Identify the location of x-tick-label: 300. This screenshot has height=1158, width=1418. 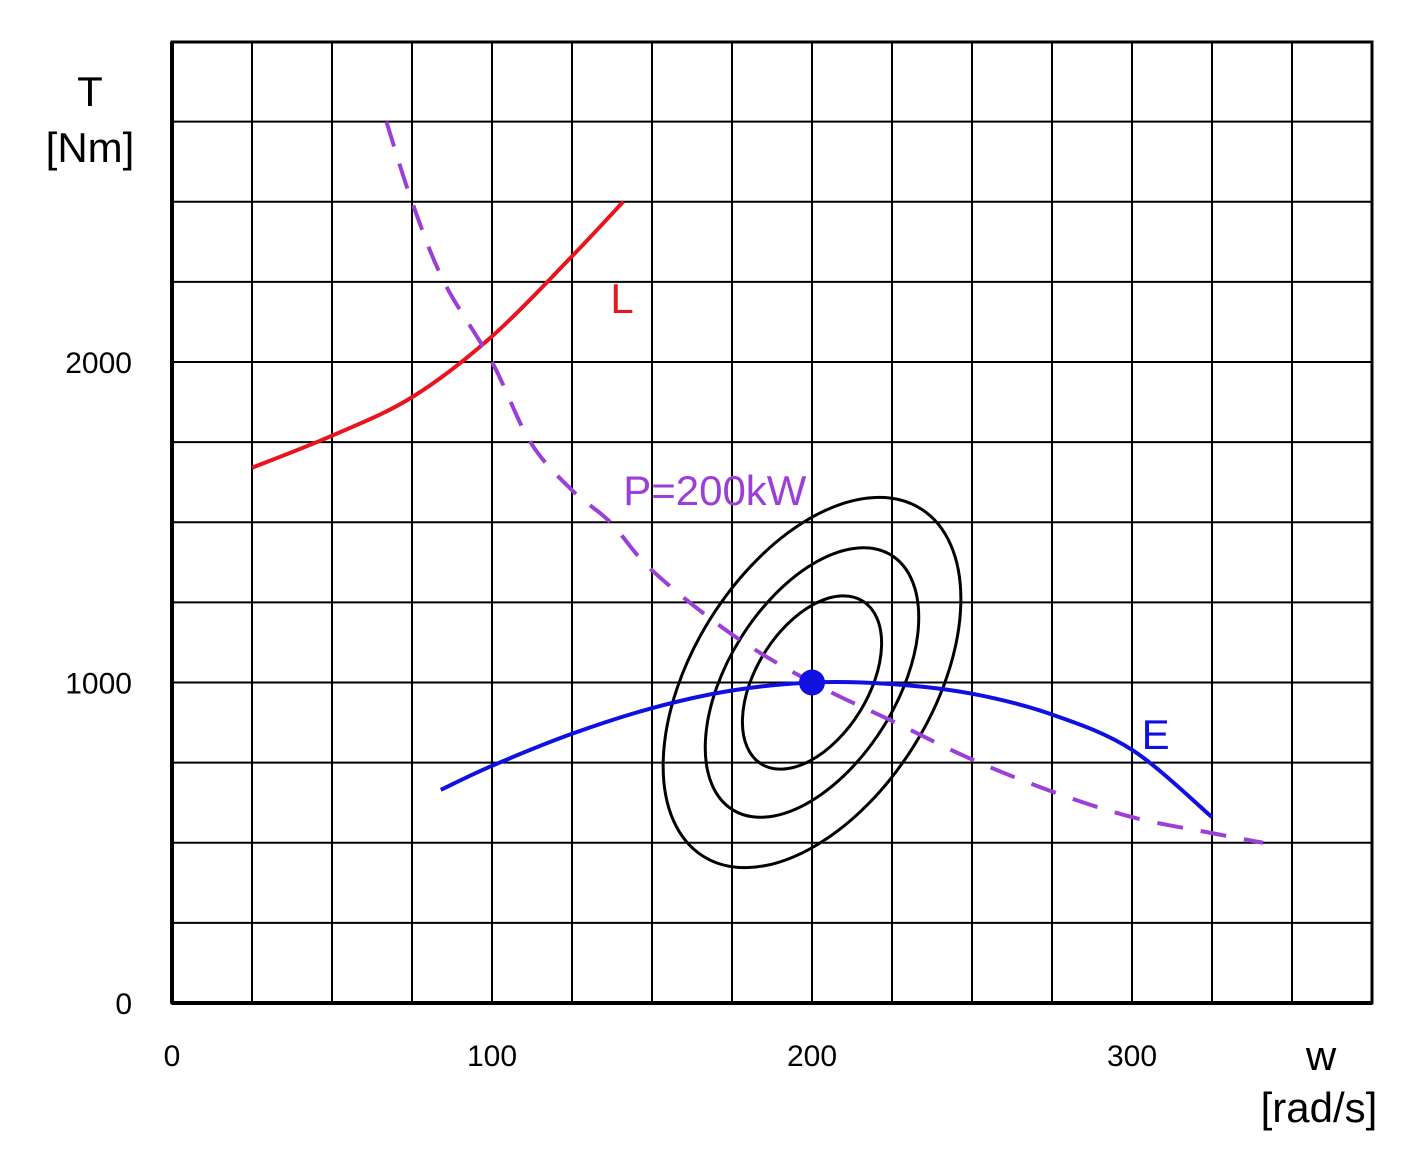
(1132, 1056).